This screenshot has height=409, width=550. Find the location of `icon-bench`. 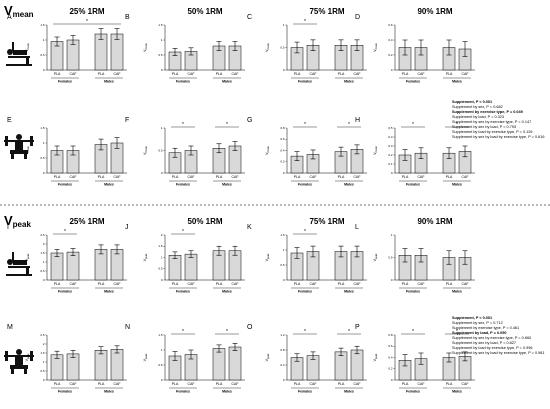

icon-bench is located at coordinates (19, 57).